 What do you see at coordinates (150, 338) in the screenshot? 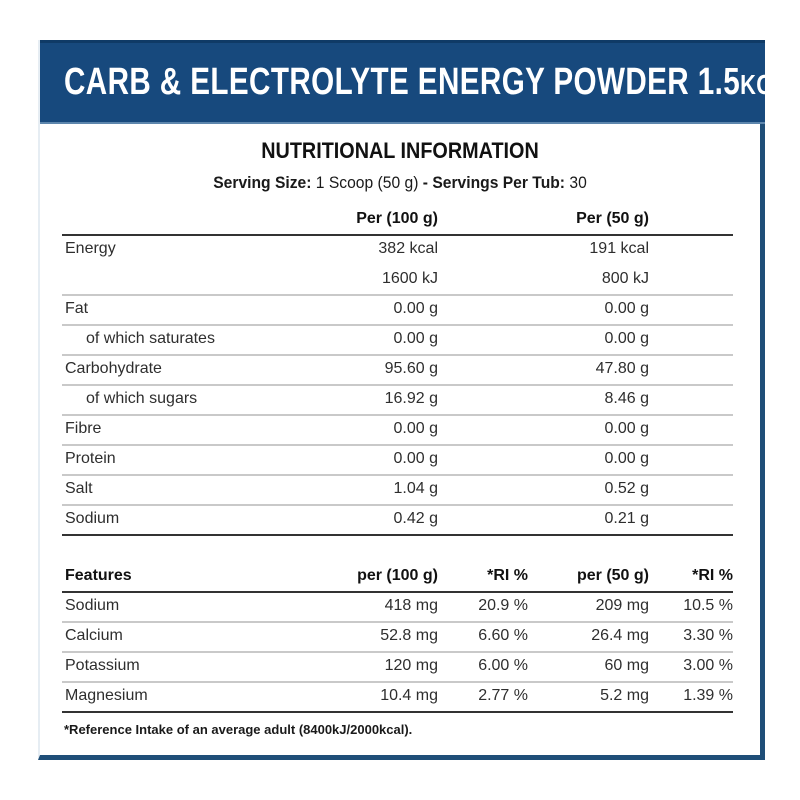
I see `row-label: of which saturates` at bounding box center [150, 338].